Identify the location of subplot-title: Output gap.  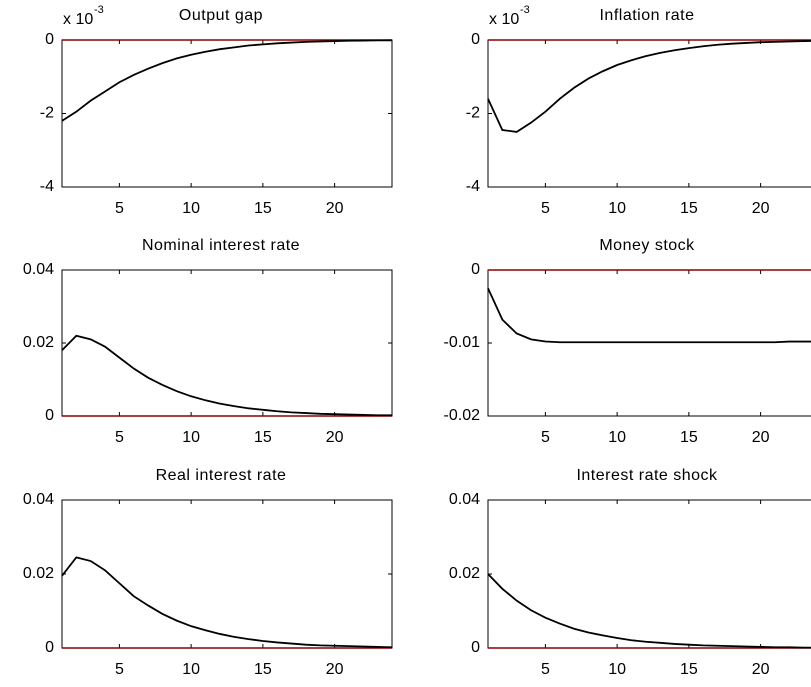
(221, 15).